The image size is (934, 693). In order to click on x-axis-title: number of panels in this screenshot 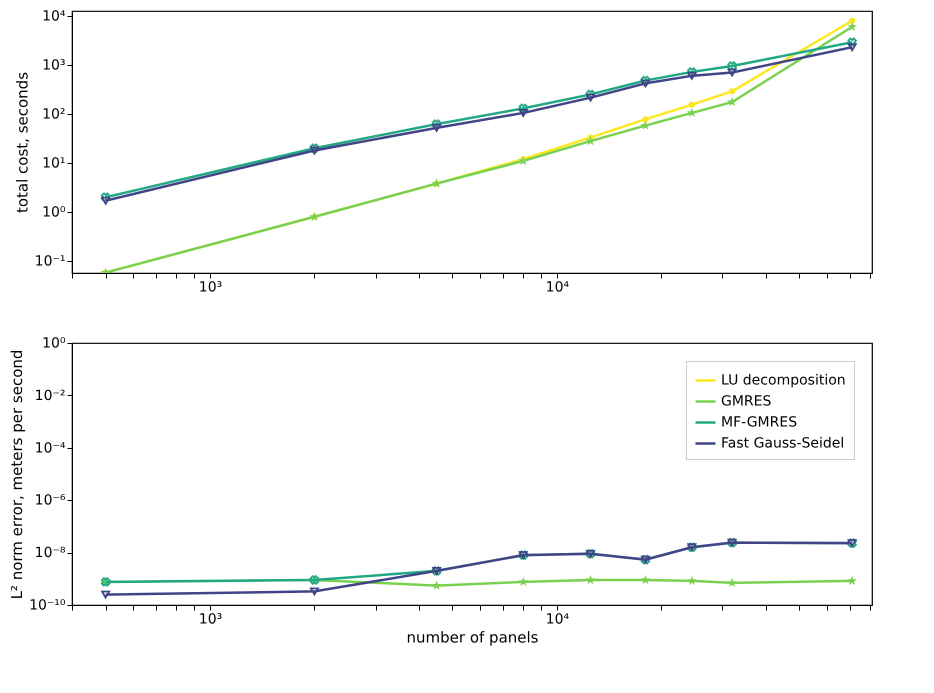, I will do `click(472, 637)`.